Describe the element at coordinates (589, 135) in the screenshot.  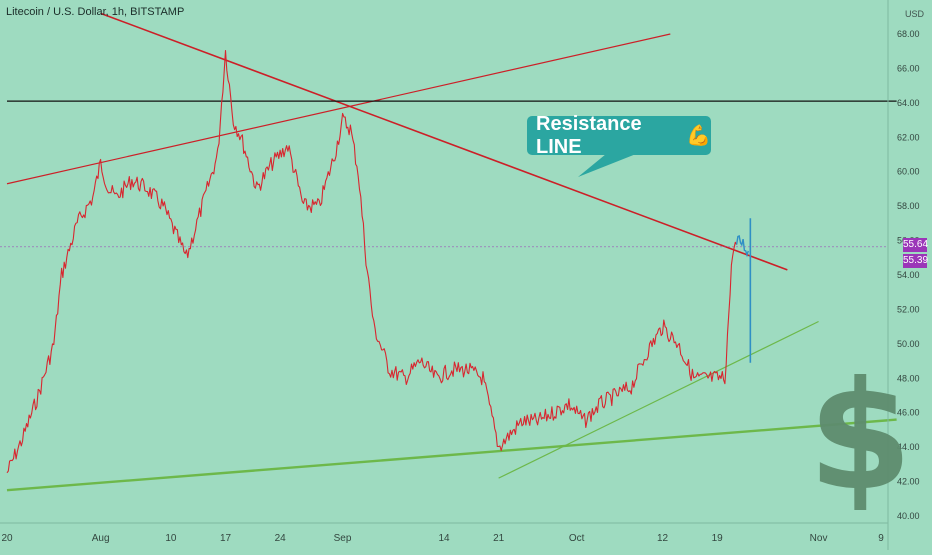
I see `callout-text: Resistance LINE` at that location.